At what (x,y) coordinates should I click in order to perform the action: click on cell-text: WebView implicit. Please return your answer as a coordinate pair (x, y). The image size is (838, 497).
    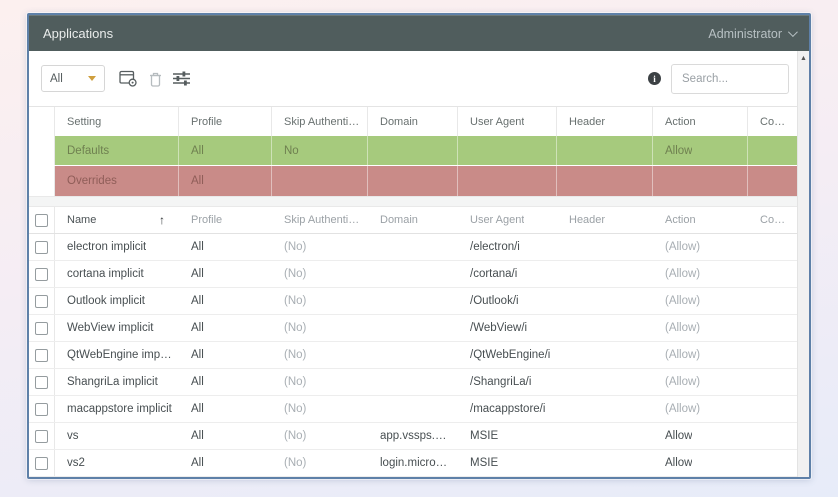
    Looking at the image, I should click on (110, 328).